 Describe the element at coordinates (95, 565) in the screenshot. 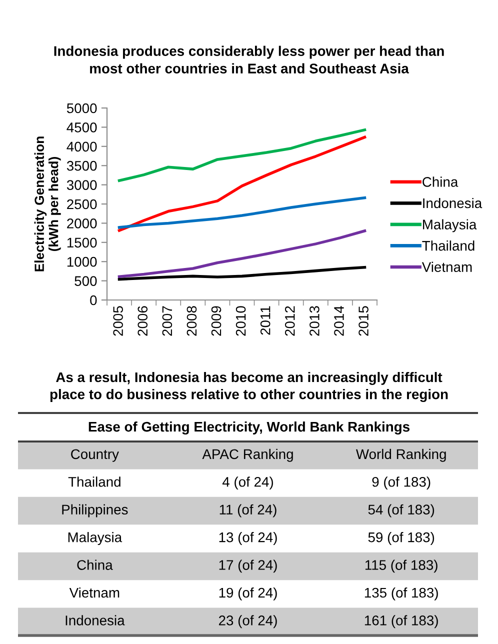

I see `text: China` at that location.